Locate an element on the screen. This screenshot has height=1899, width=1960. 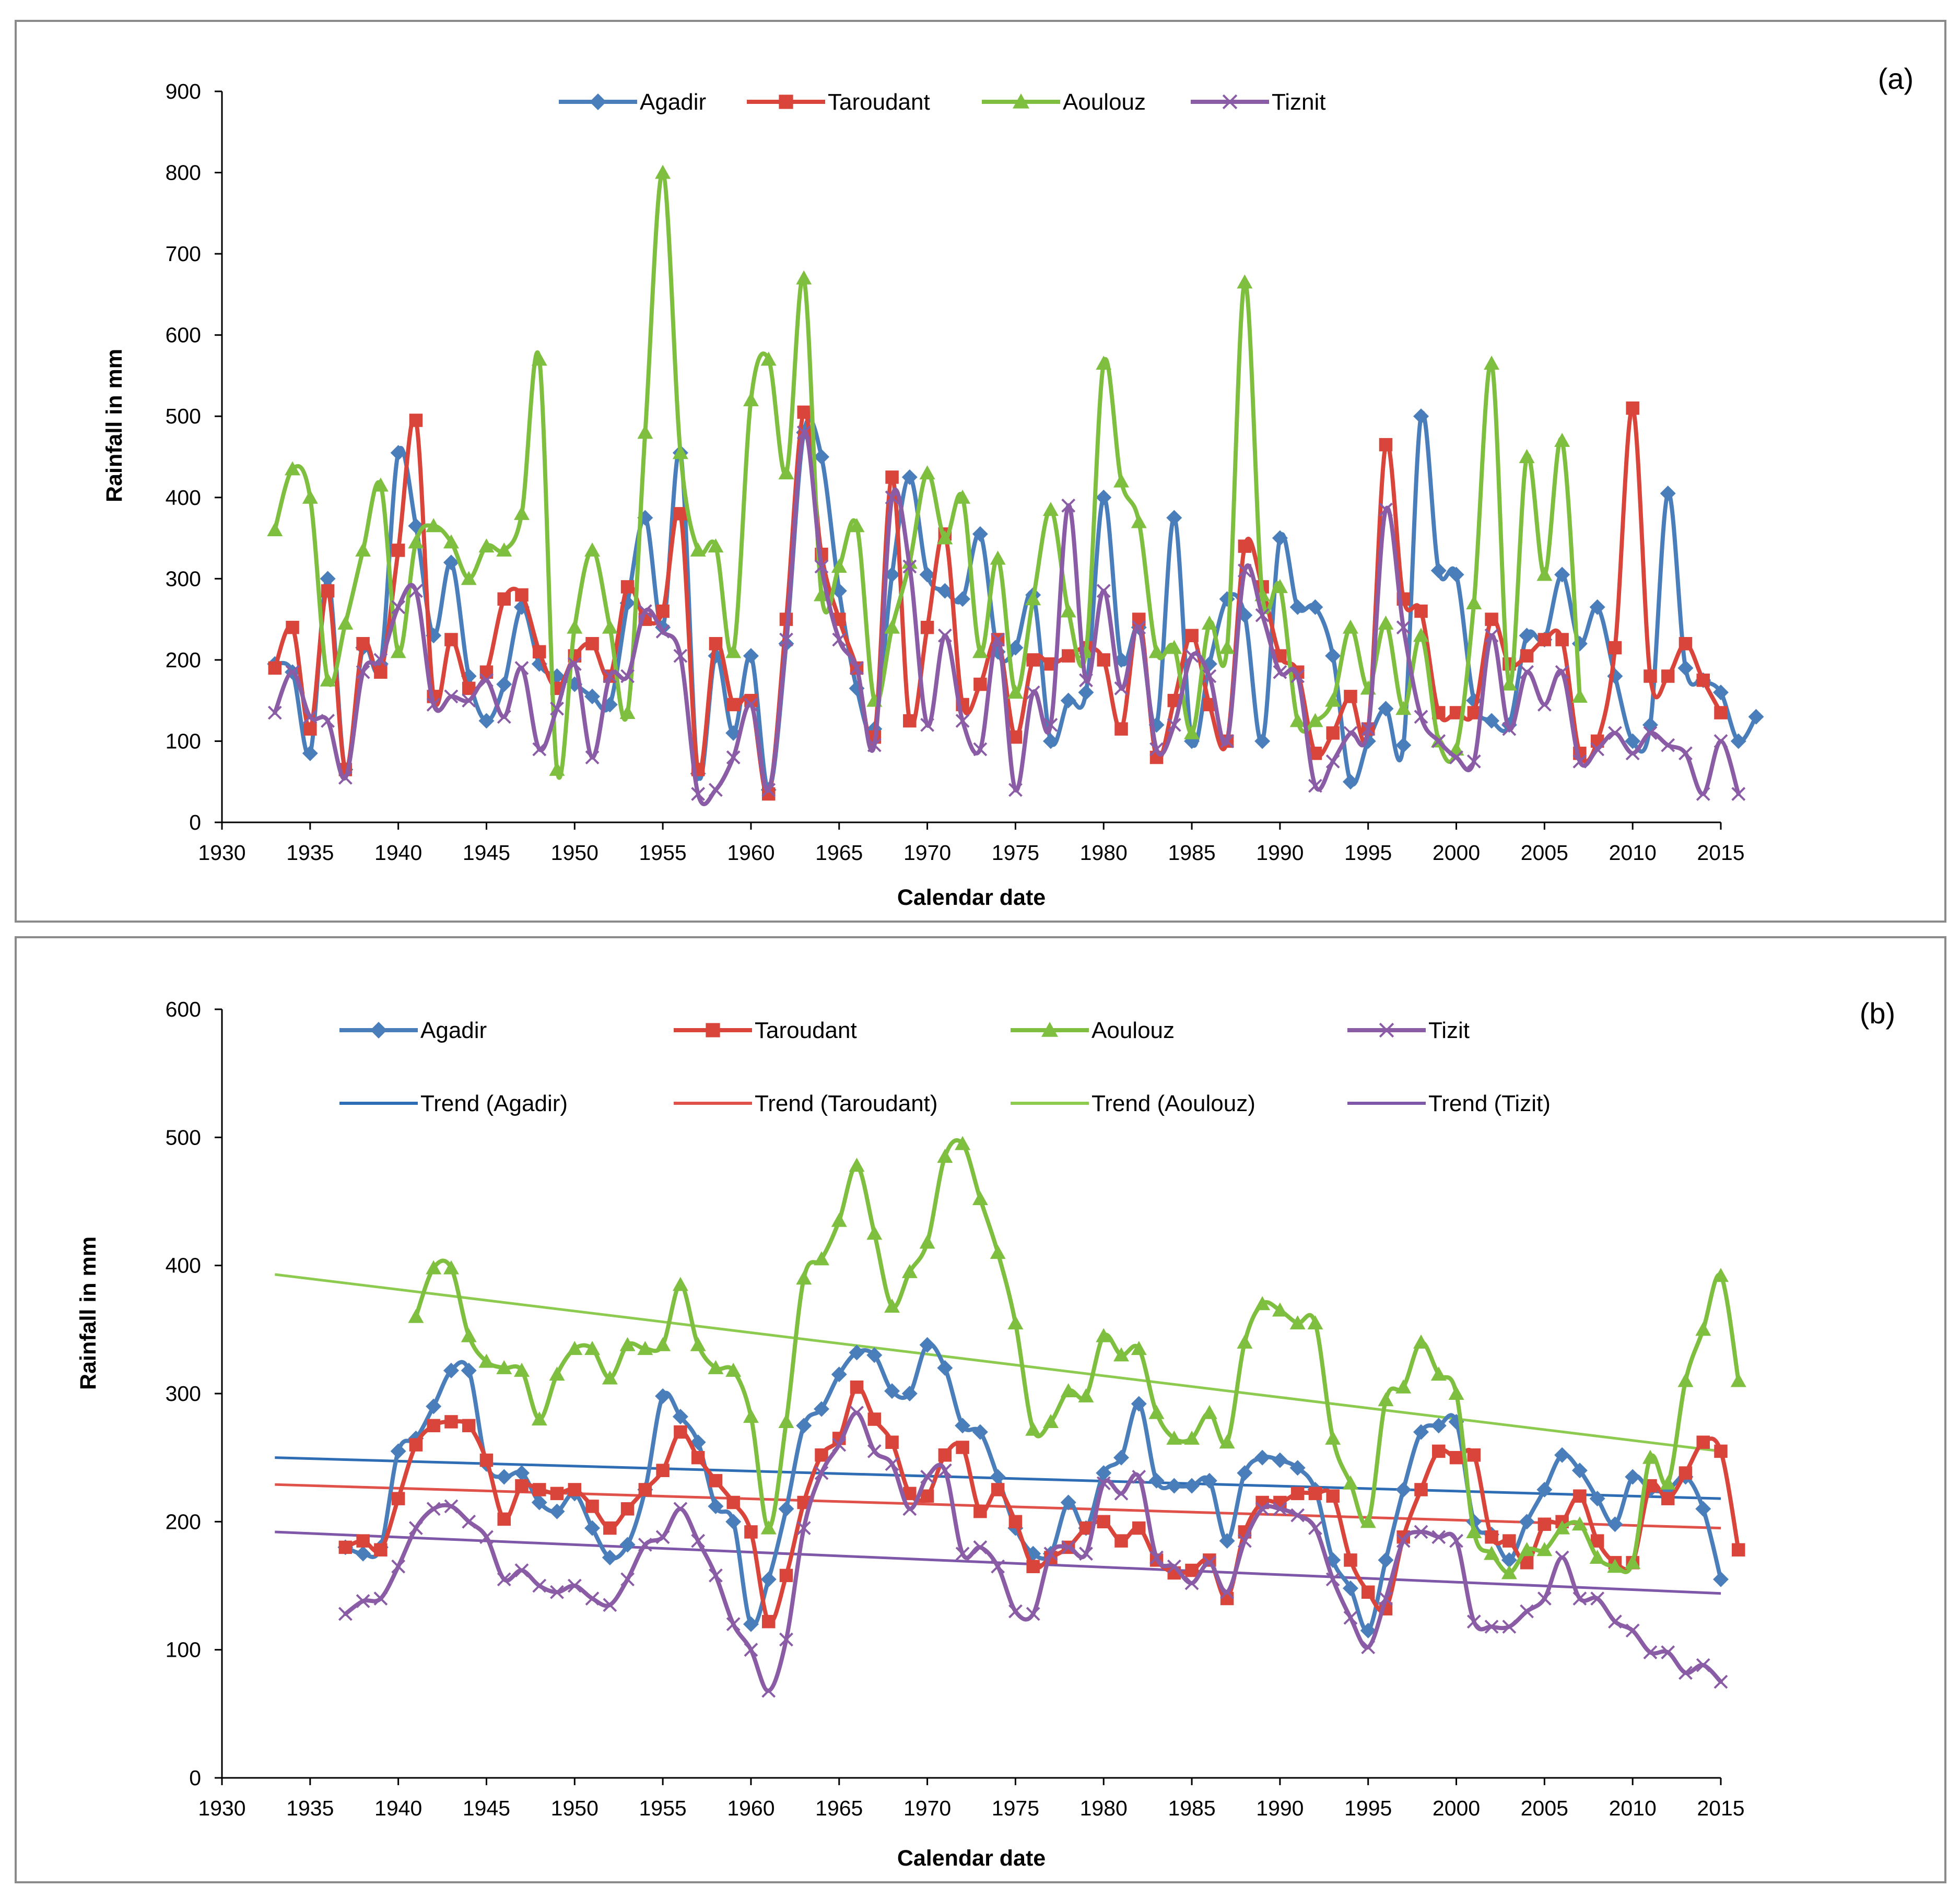
panel-a-y-axis-title: Rainfall in mm is located at coordinates (114, 426).